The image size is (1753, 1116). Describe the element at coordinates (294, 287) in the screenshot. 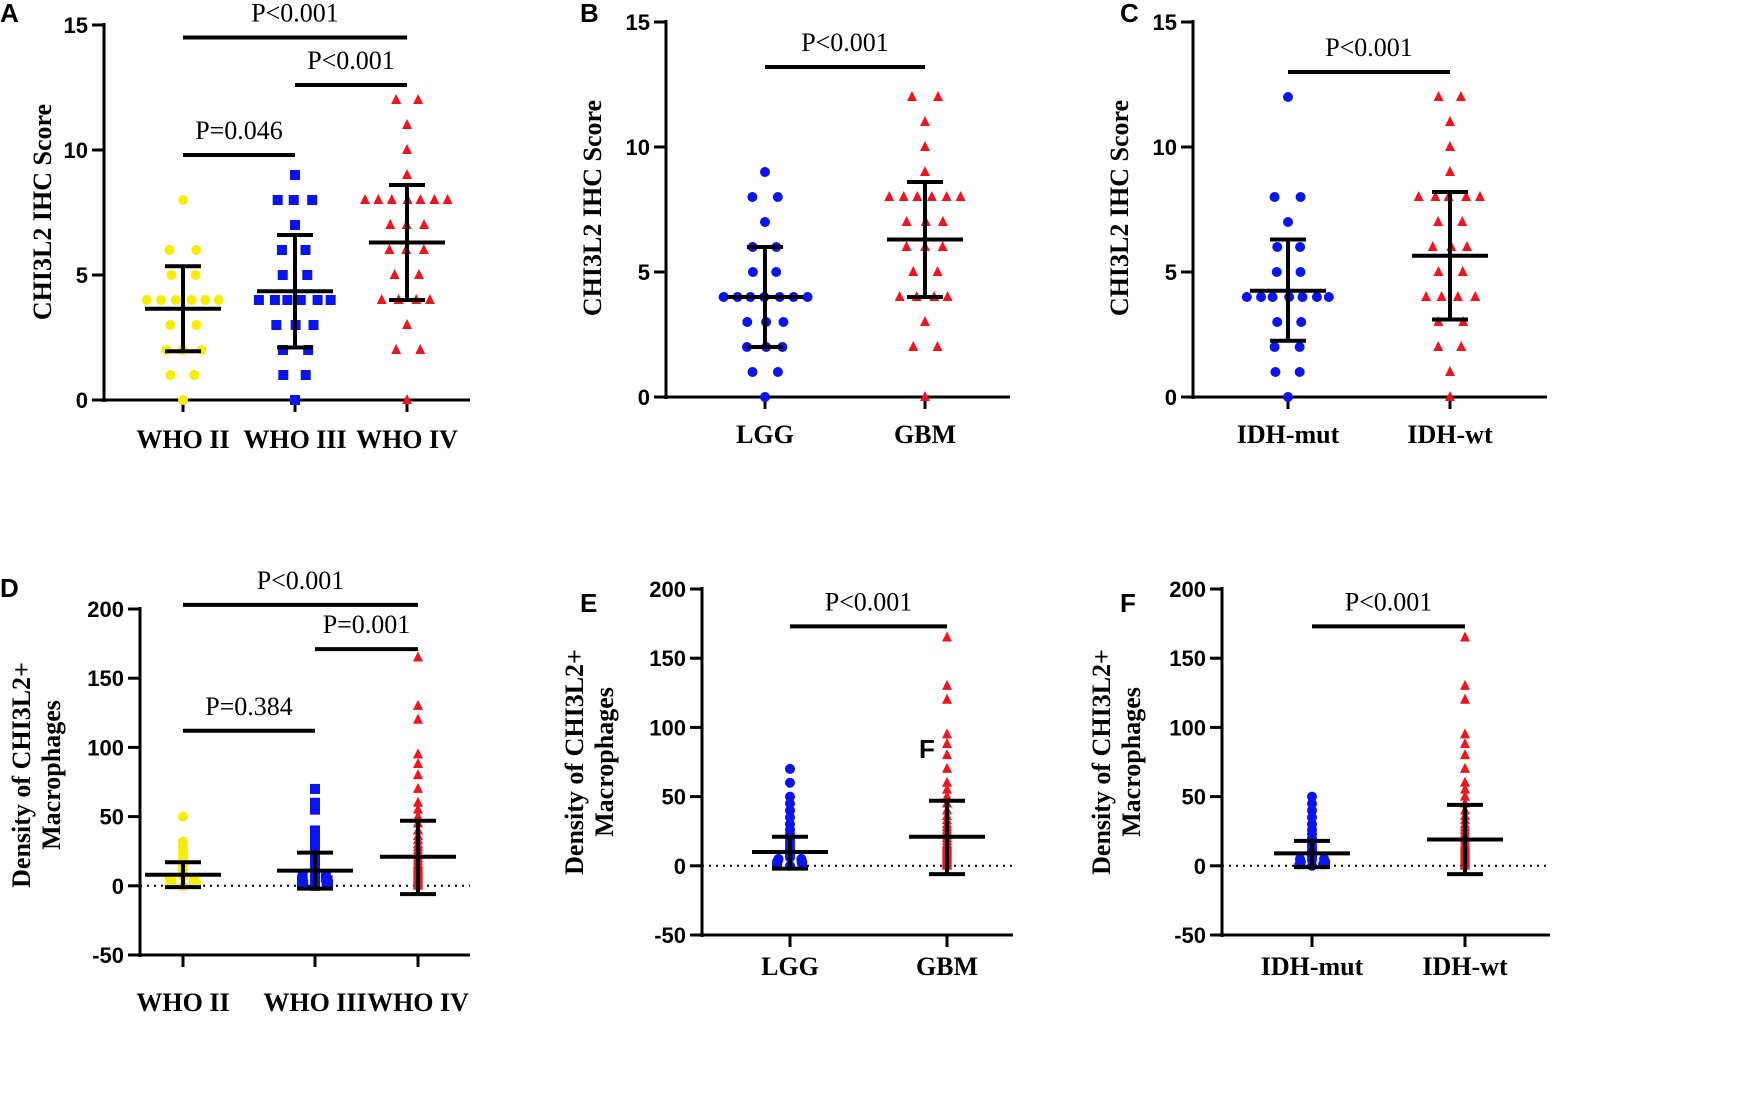

I see `group-who-iii` at that location.